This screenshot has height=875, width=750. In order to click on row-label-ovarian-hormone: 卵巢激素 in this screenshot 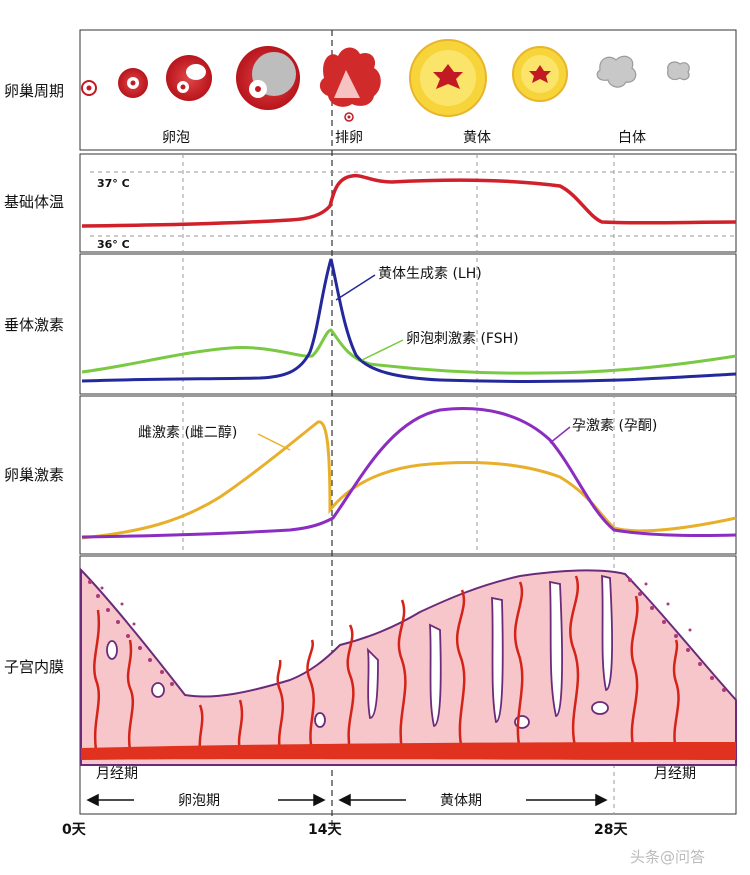, I will do `click(34, 475)`.